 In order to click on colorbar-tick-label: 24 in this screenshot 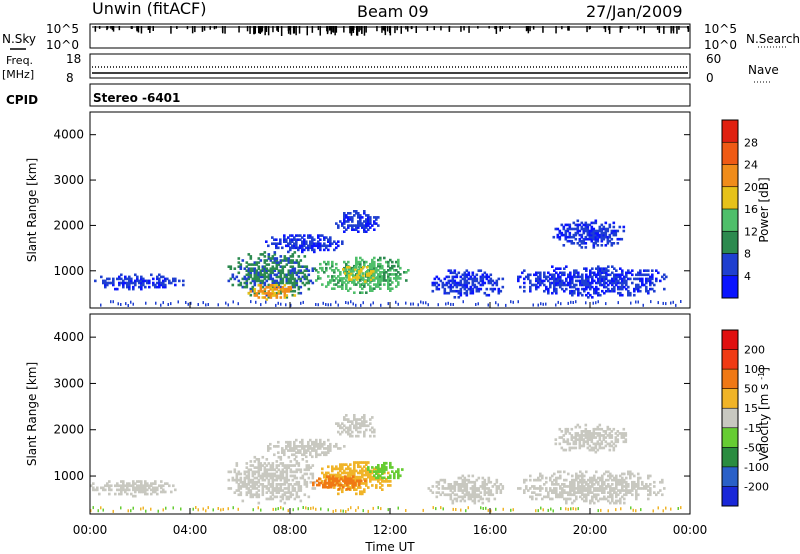, I will do `click(751, 165)`.